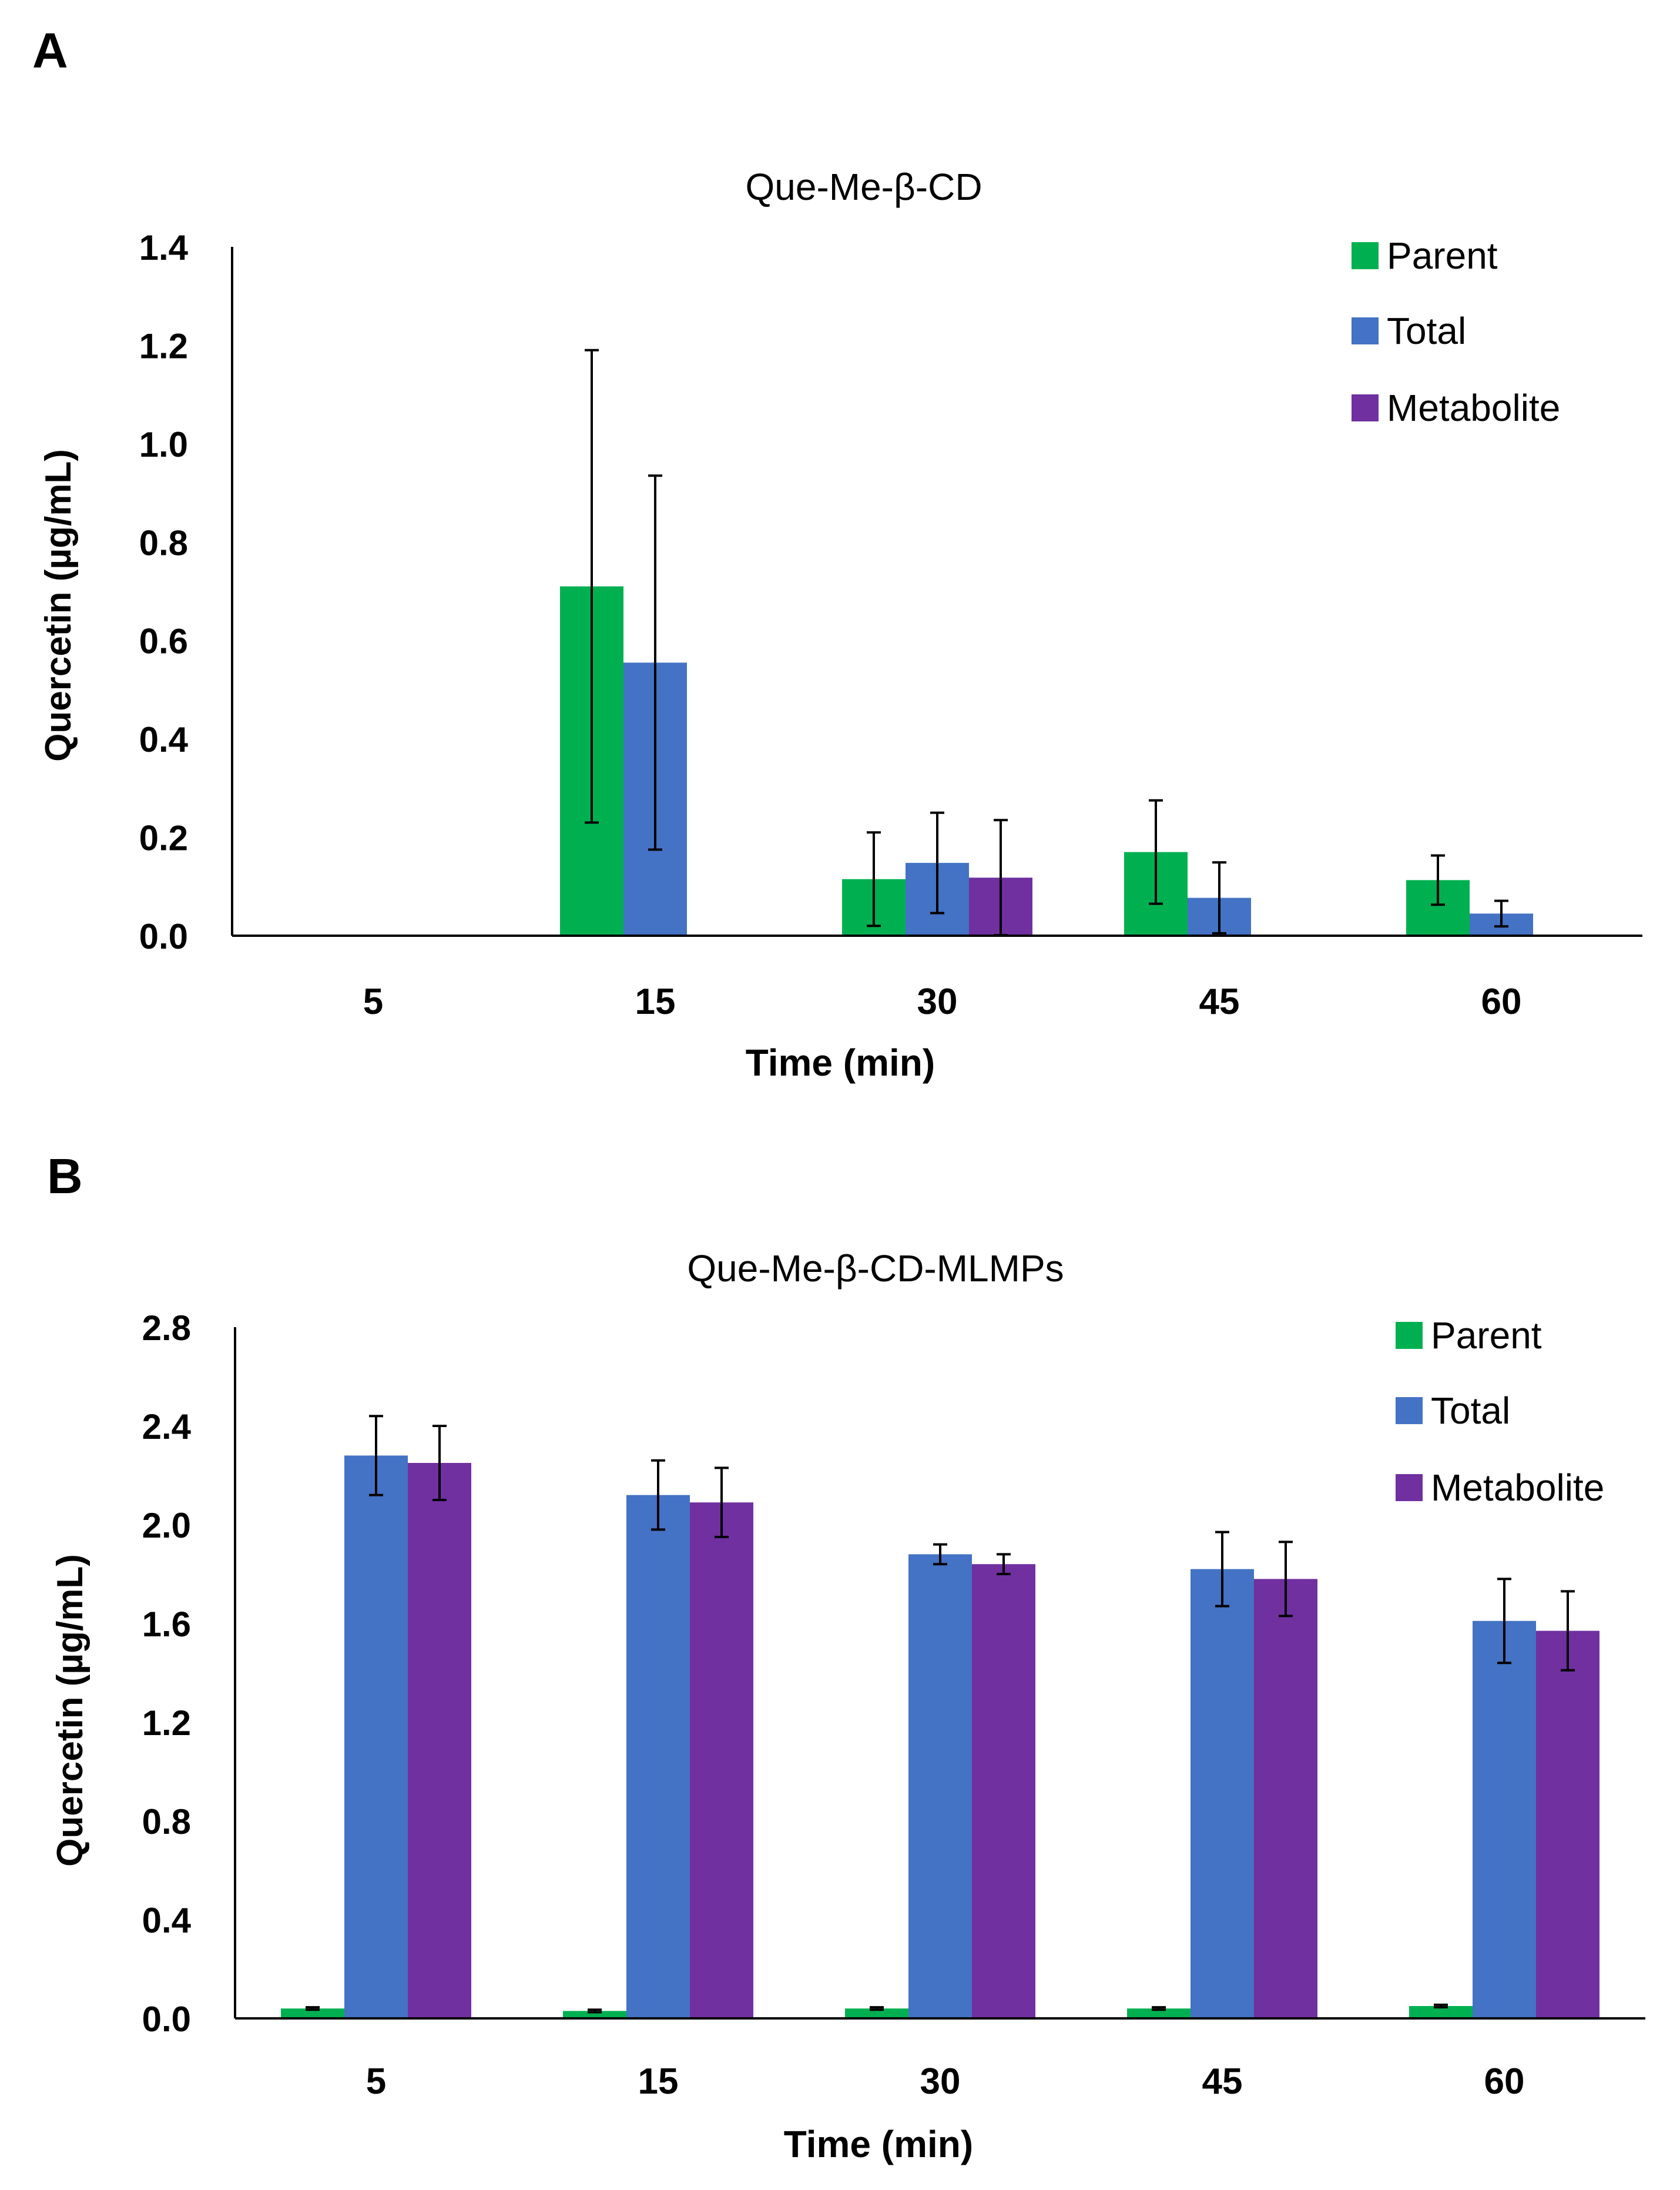 The image size is (1680, 2190). Describe the element at coordinates (875, 1268) in the screenshot. I see `chart-title: Que-Me-β-CD-MLMPs` at that location.